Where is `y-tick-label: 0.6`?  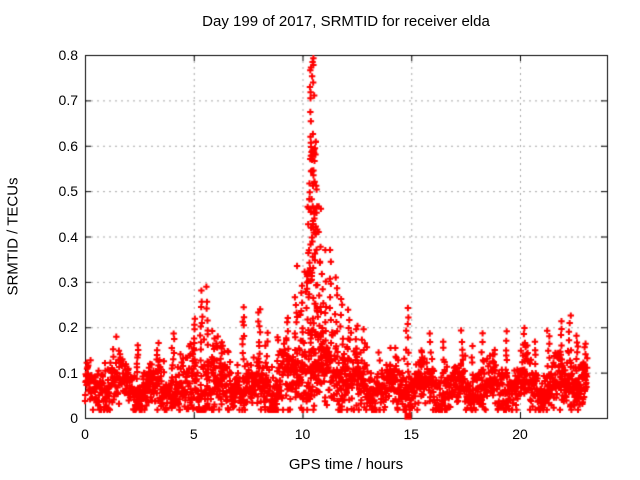
y-tick-label: 0.6 is located at coordinates (68, 145).